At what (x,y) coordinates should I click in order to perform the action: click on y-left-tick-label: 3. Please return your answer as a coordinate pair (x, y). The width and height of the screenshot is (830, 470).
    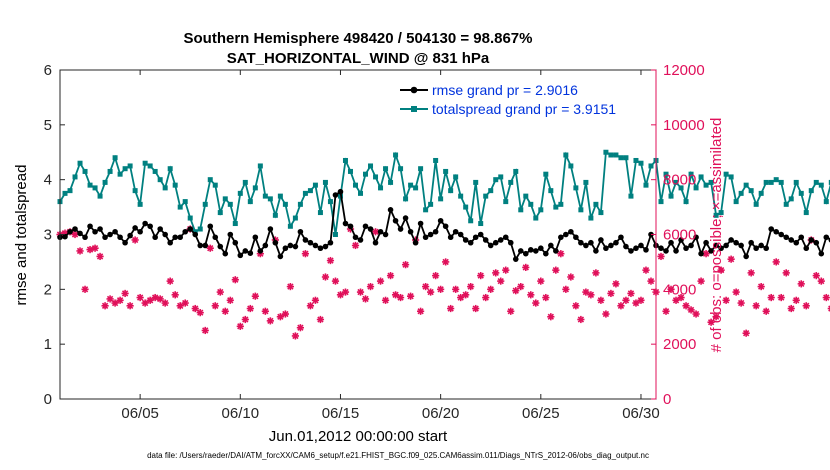
    Looking at the image, I should click on (48, 235).